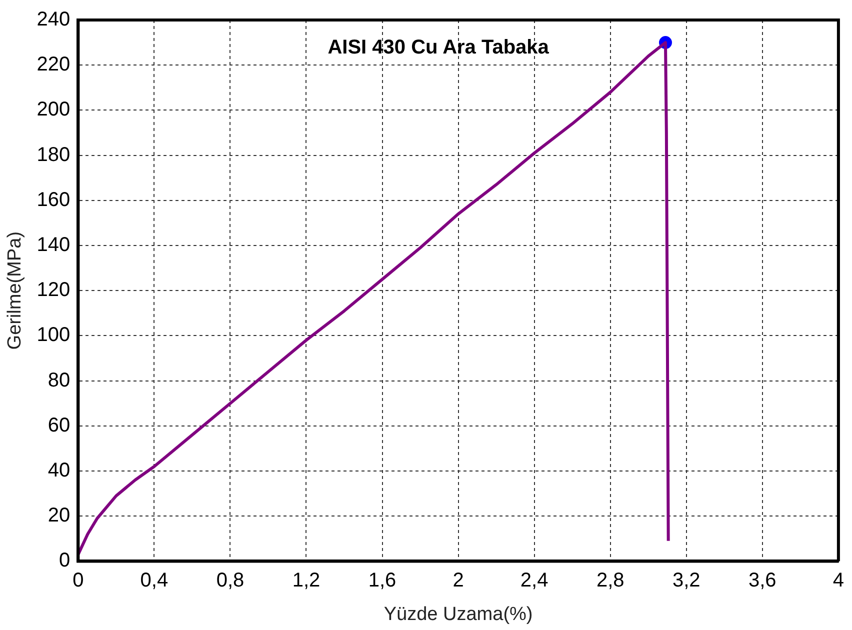 The width and height of the screenshot is (852, 630). Describe the element at coordinates (534, 581) in the screenshot. I see `x-tick-label: 2,4` at that location.